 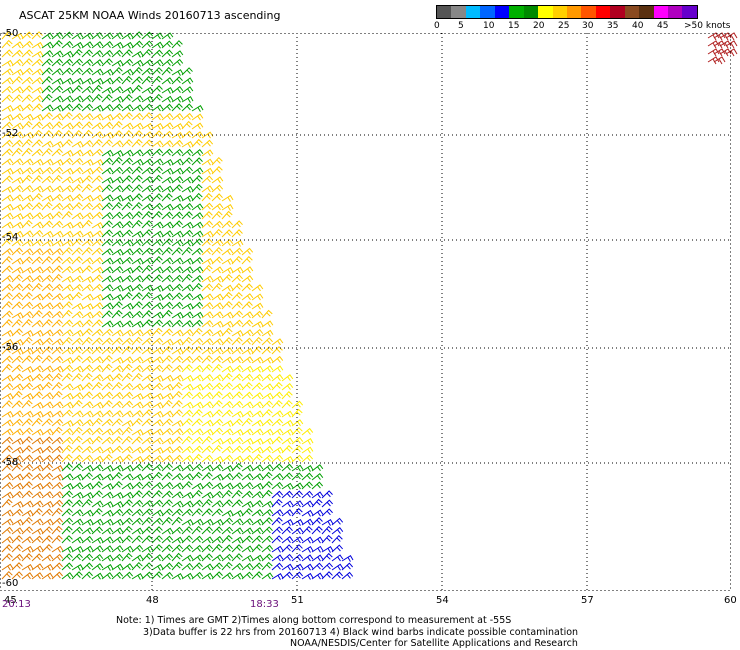 What do you see at coordinates (588, 26) in the screenshot?
I see `legend-label: 30` at bounding box center [588, 26].